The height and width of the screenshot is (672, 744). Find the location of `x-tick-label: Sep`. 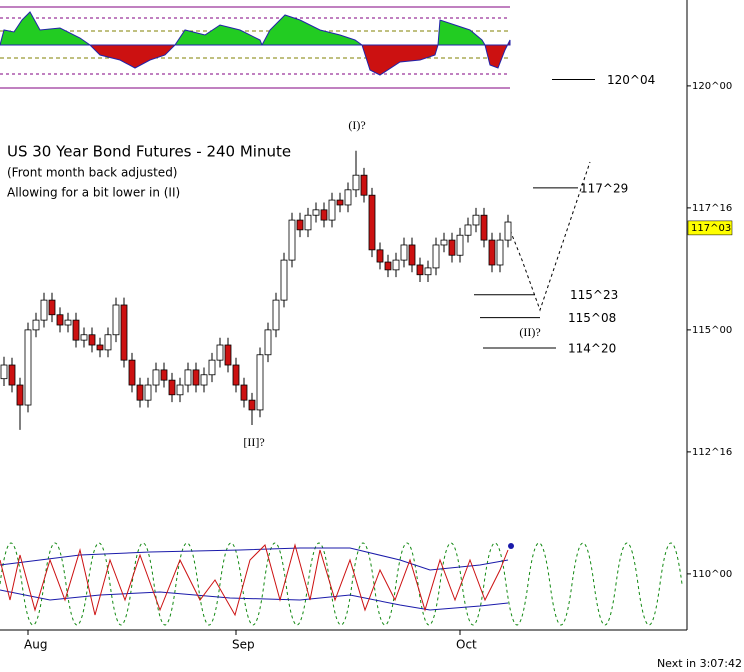

x-tick-label: Sep is located at coordinates (243, 645).